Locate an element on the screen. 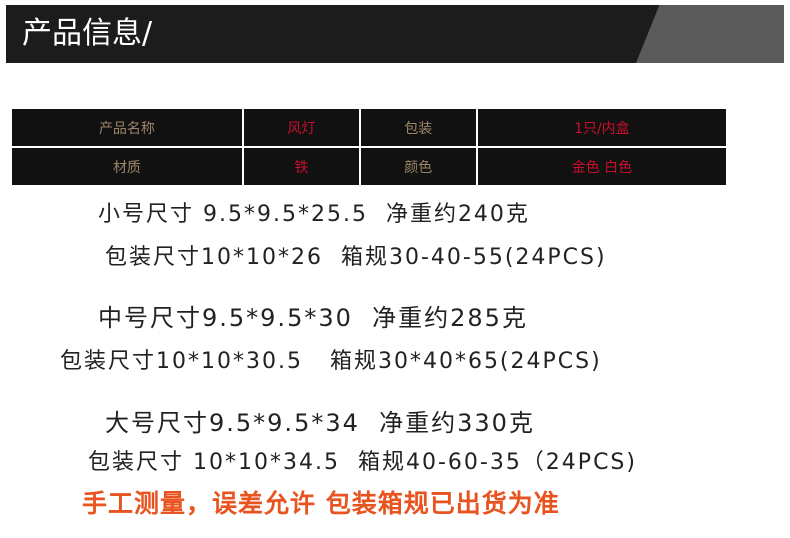 The height and width of the screenshot is (538, 790). cell: 铁 is located at coordinates (301, 166).